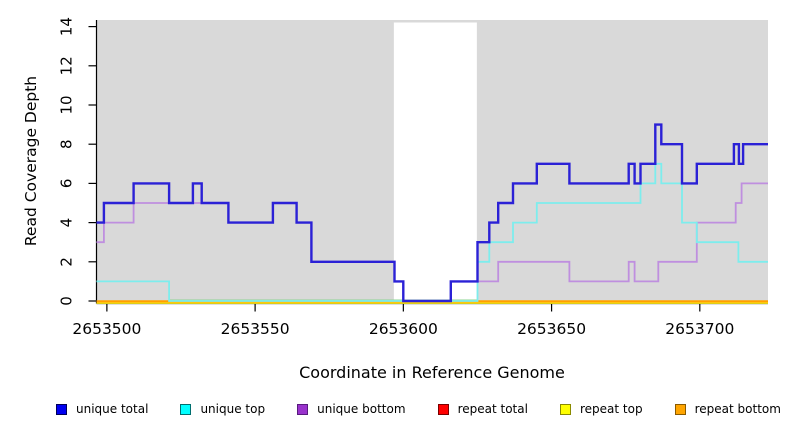 The height and width of the screenshot is (432, 792). I want to click on legend-label-unique-top: unique top, so click(233, 409).